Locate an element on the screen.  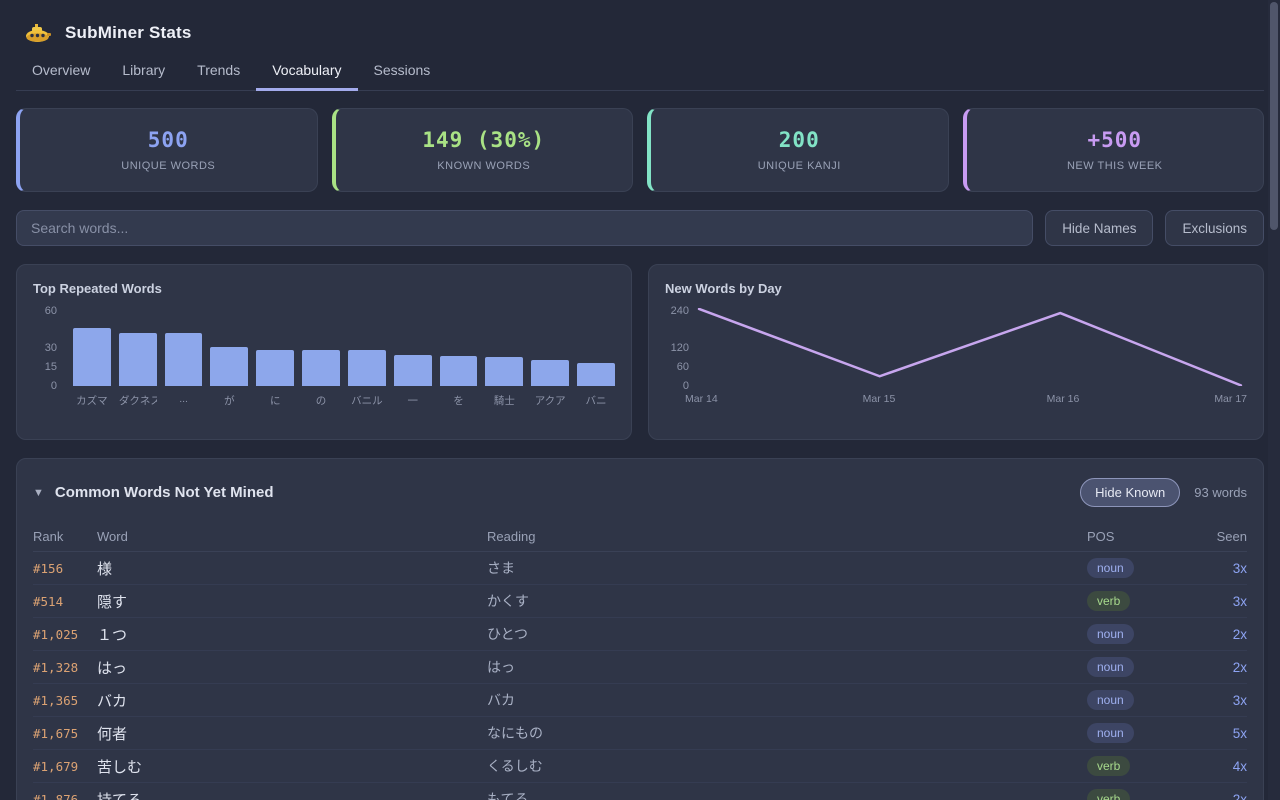
reading-cell: はっ is located at coordinates (501, 667).